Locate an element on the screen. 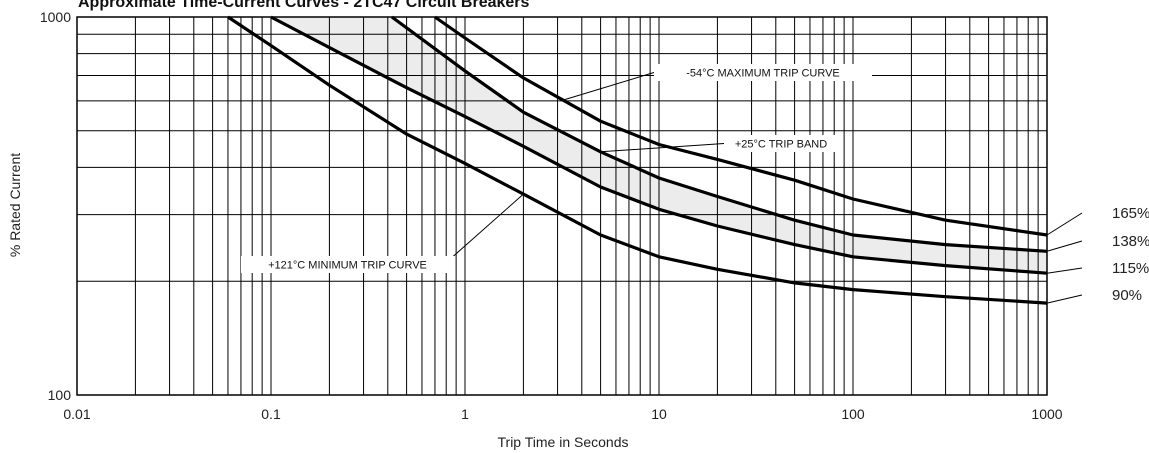  y-axis-label: % Rated Current is located at coordinates (15, 205).